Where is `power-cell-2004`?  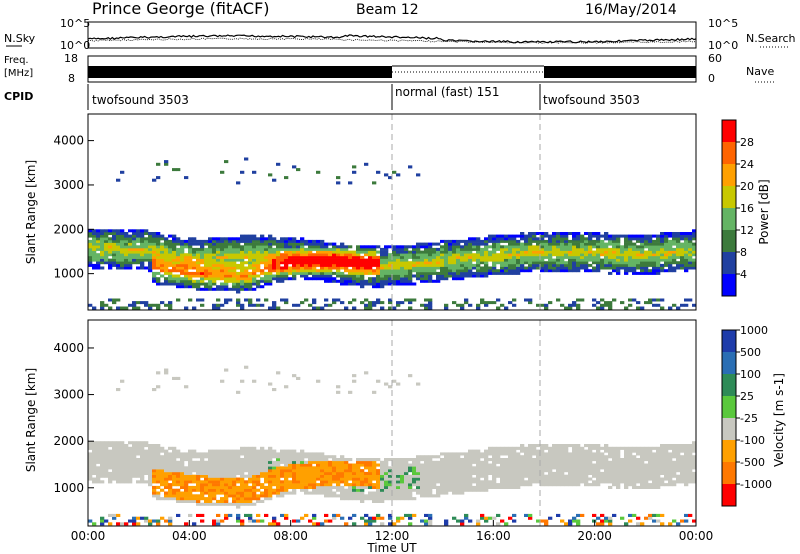
power-cell-2004 is located at coordinates (570, 263).